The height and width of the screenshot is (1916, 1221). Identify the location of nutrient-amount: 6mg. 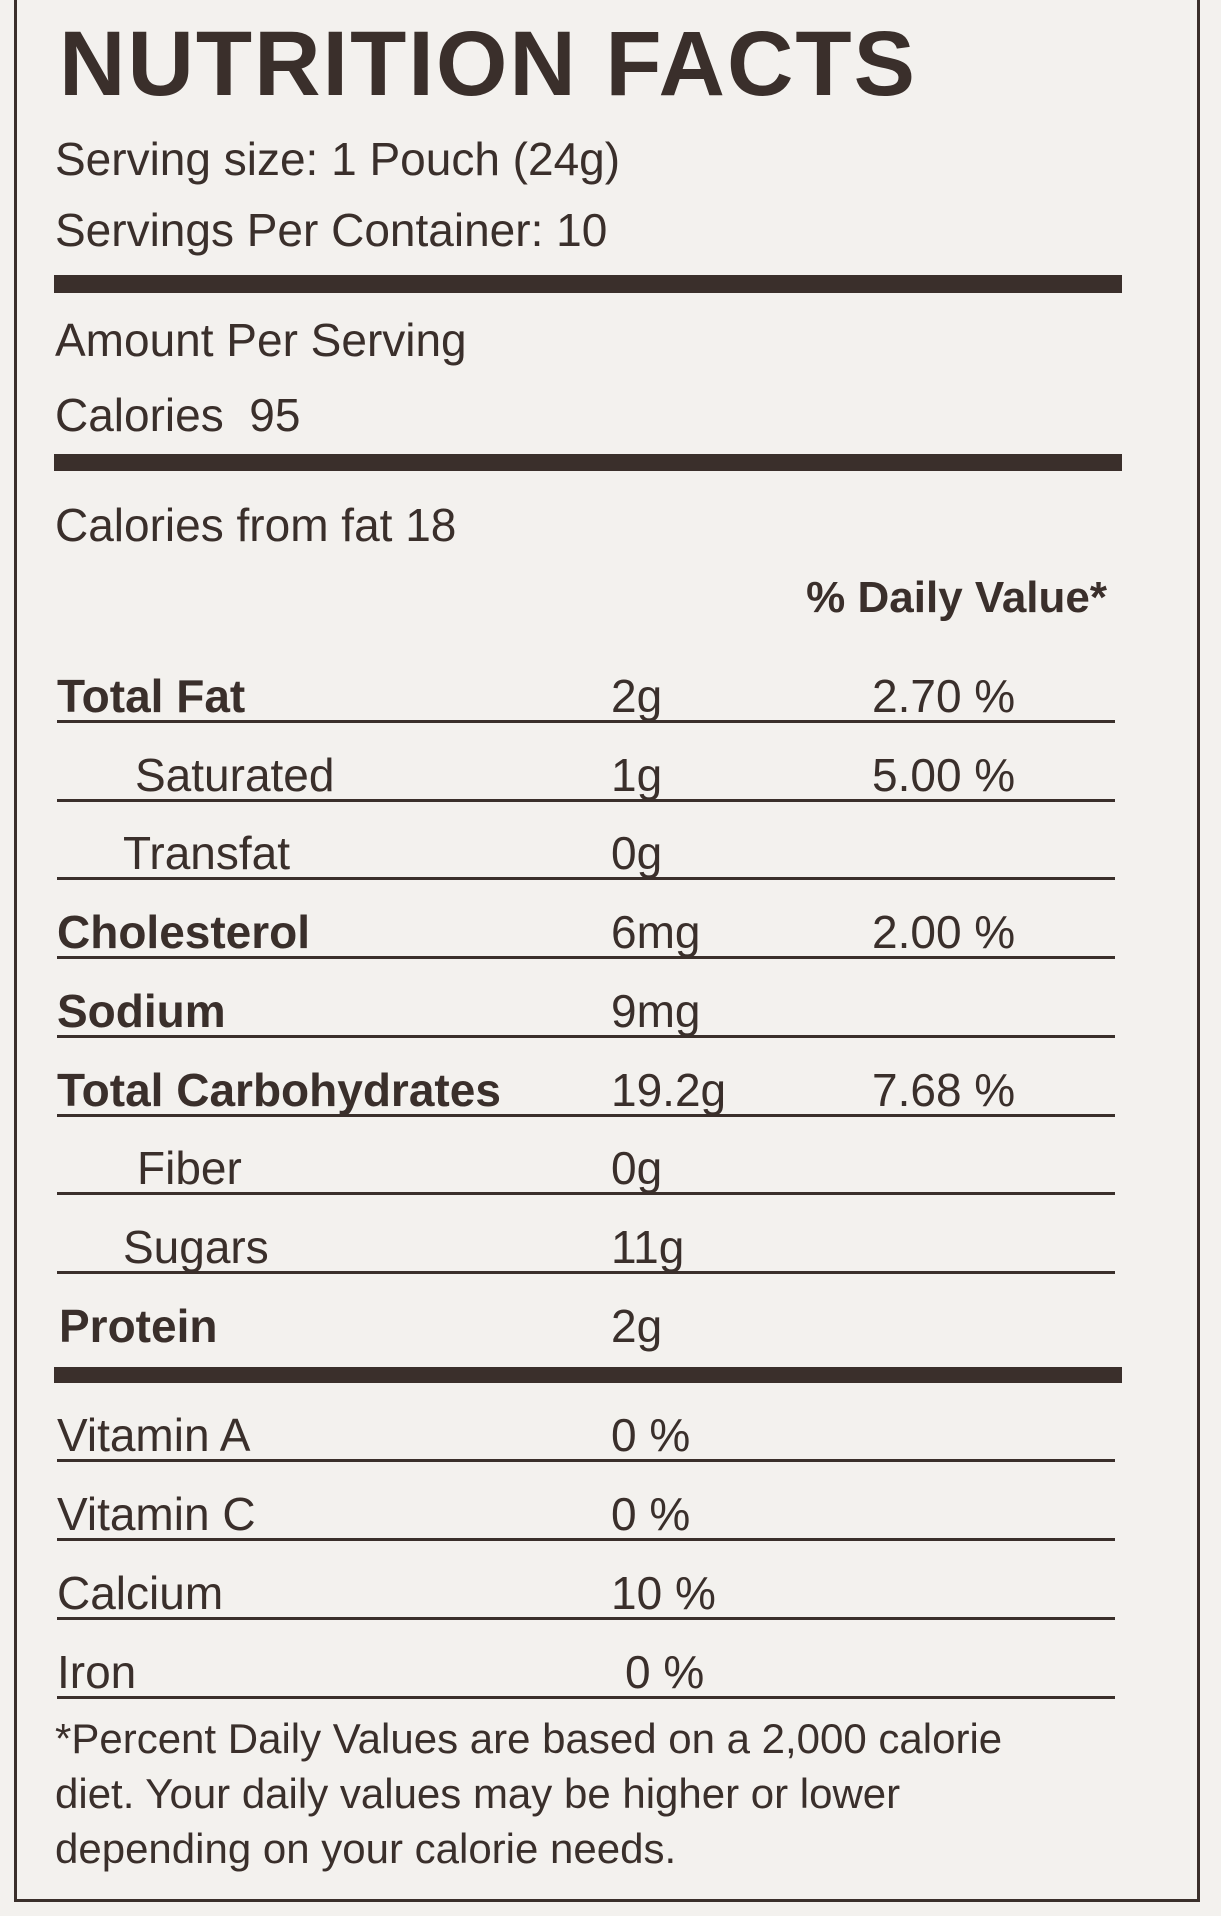
(656, 932).